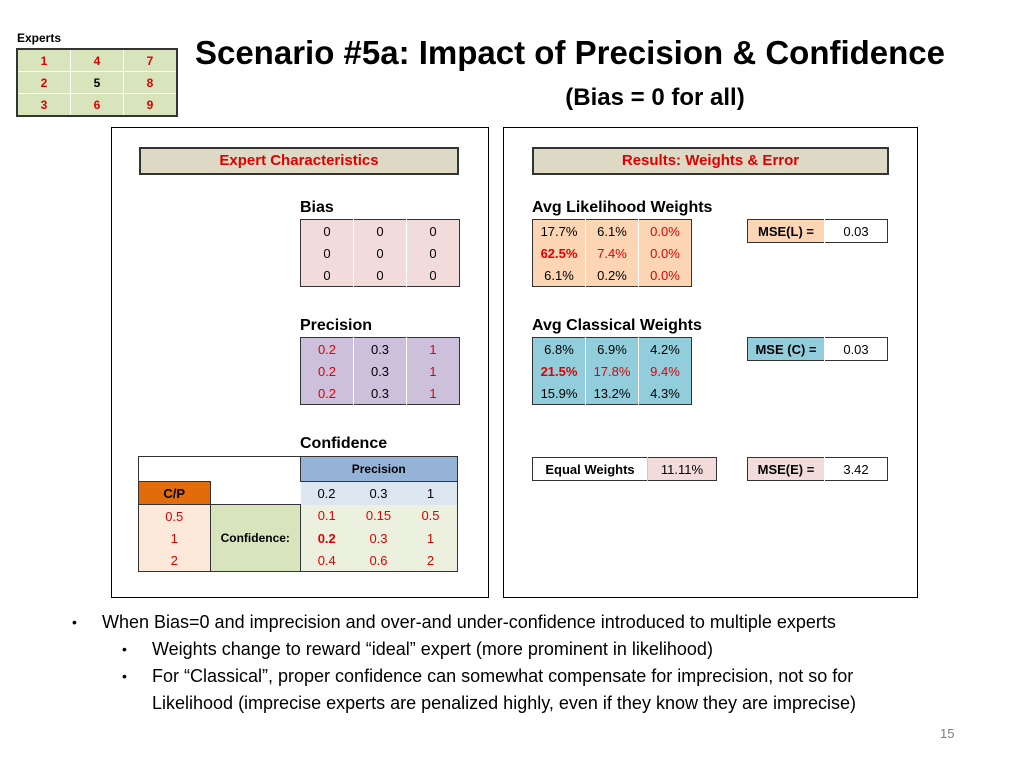 This screenshot has height=768, width=1024. Describe the element at coordinates (174, 538) in the screenshot. I see `confidence-value: 1` at that location.